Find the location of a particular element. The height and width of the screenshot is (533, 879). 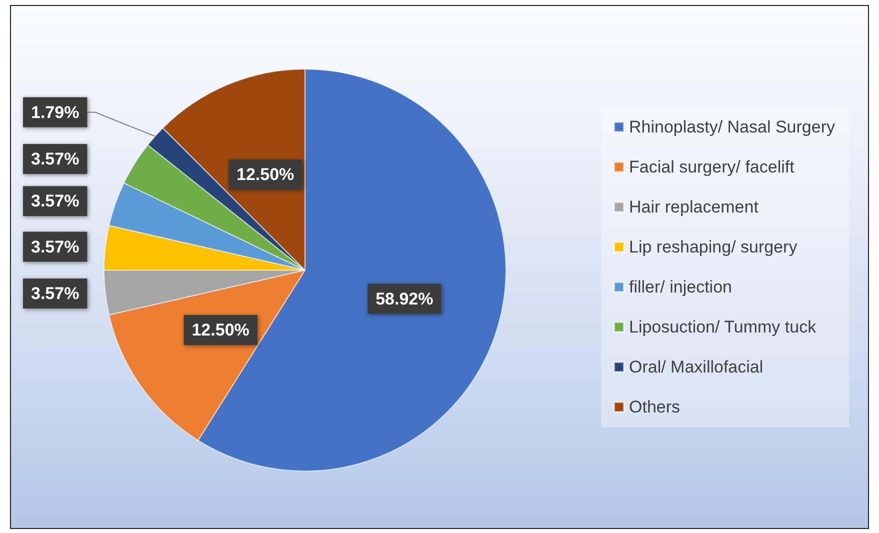

legend-label: Oral/ Maxillofacial is located at coordinates (696, 367).